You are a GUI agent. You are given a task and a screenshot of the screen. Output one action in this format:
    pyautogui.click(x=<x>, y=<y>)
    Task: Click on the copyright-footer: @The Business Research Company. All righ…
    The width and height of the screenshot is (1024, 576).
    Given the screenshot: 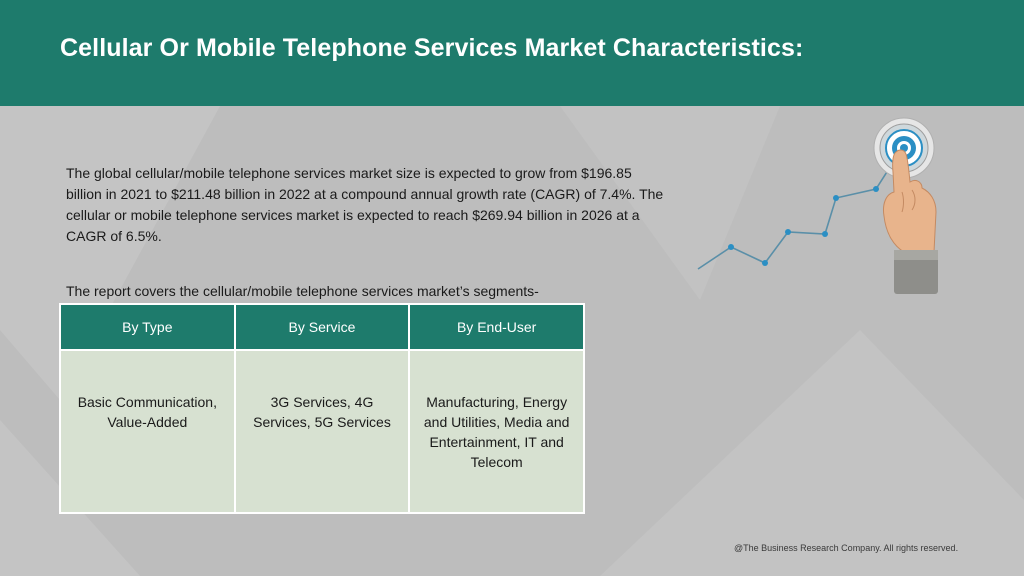 What is the action you would take?
    pyautogui.click(x=846, y=548)
    